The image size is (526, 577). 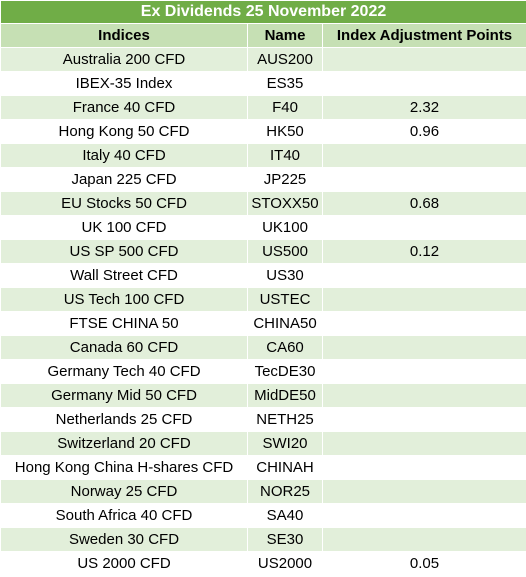 What do you see at coordinates (124, 419) in the screenshot?
I see `index-cell: Netherlands 25 CFD` at bounding box center [124, 419].